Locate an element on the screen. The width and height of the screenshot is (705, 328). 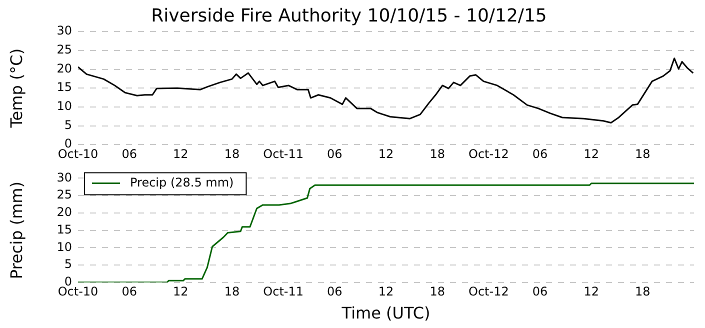
y-axis-title: Precip (mm) is located at coordinates (16, 231).